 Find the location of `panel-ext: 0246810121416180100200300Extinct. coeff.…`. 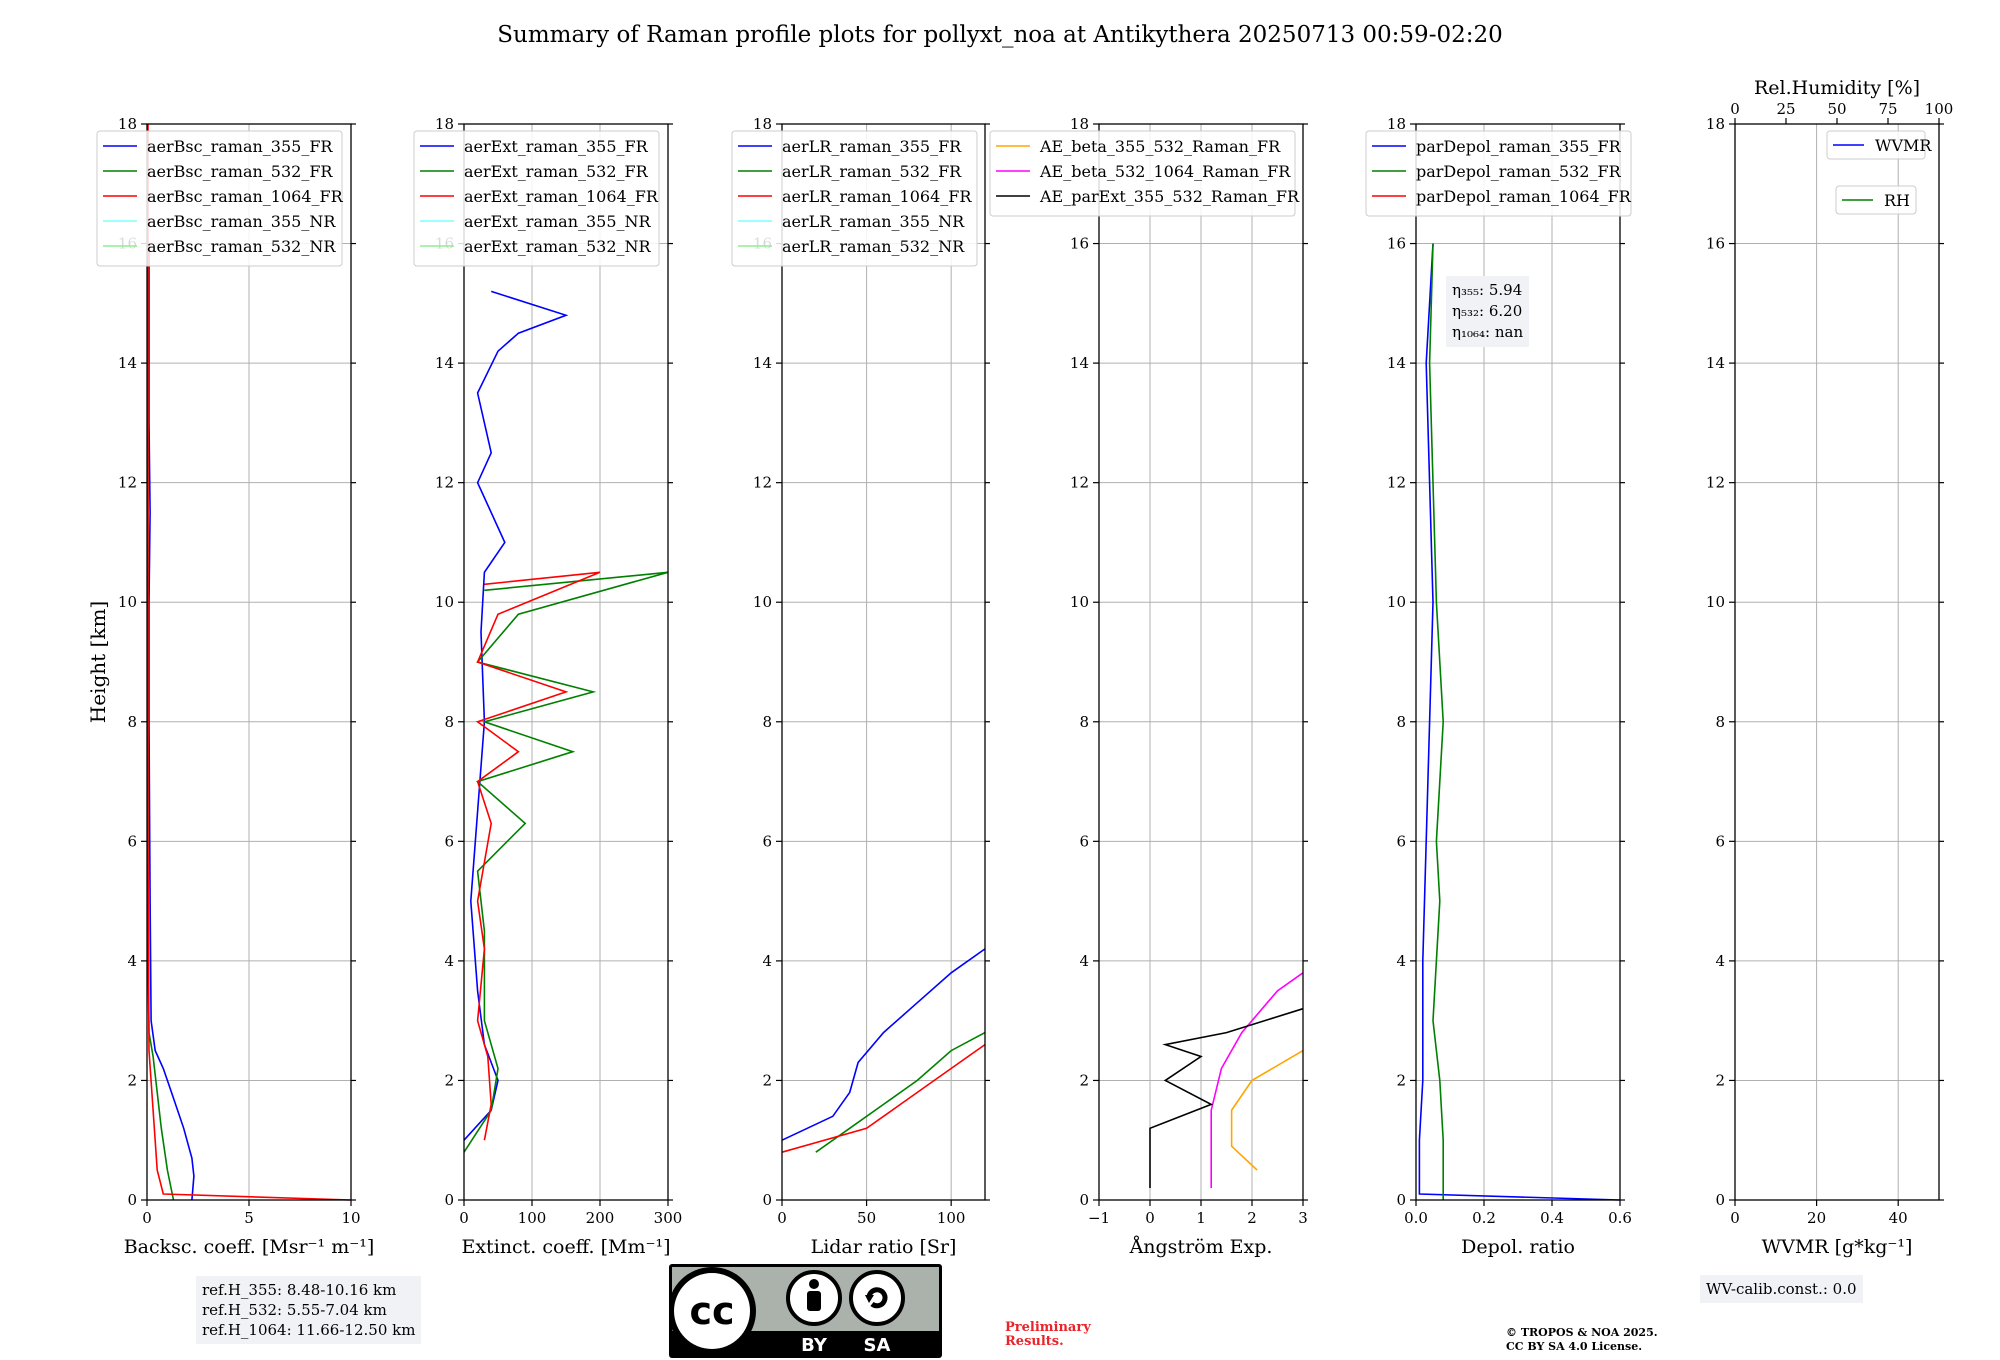

panel-ext: 0246810121416180100200300Extinct. coeff.… is located at coordinates (547, 686).